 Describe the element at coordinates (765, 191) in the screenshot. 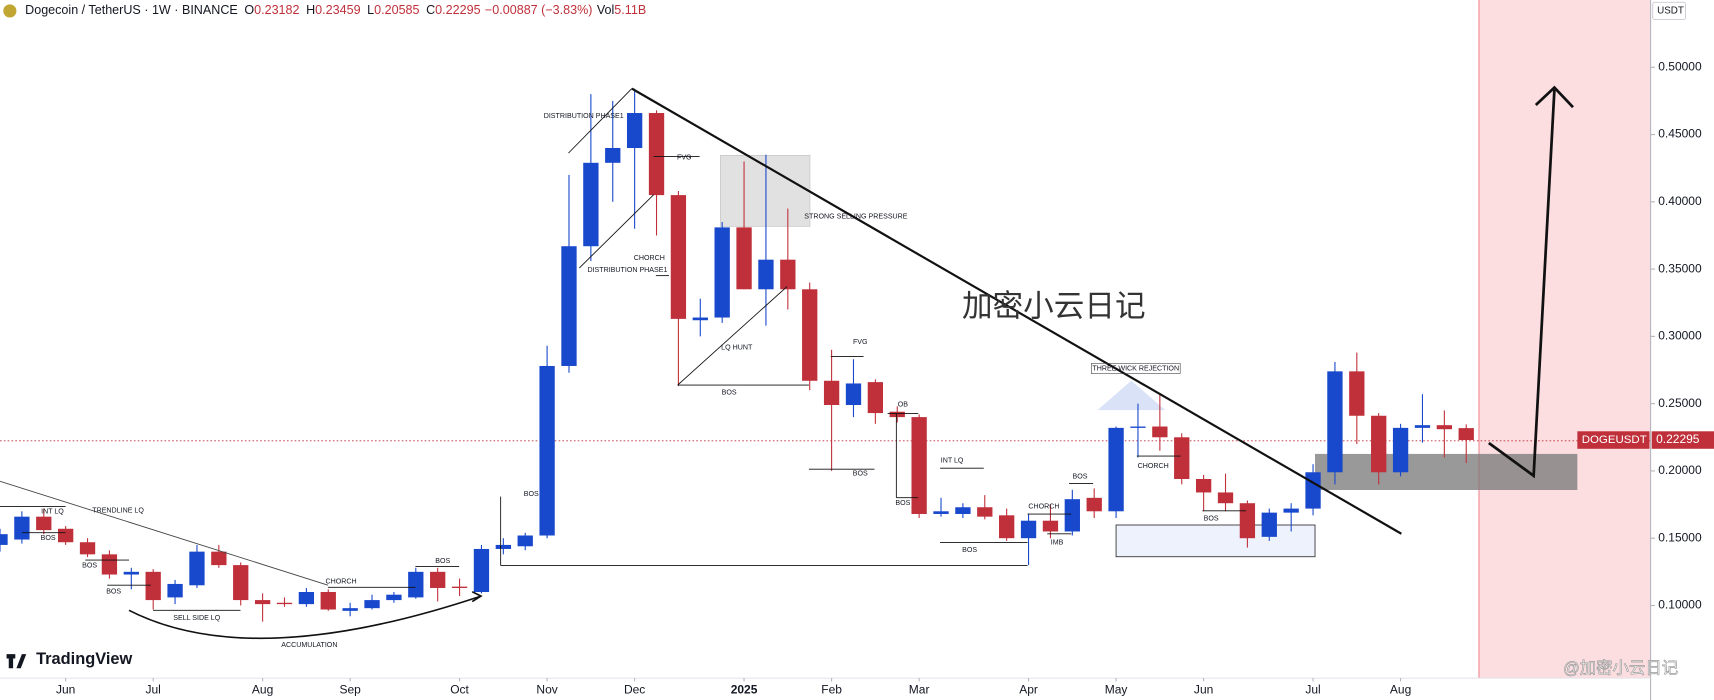

I see `fvg-box` at that location.